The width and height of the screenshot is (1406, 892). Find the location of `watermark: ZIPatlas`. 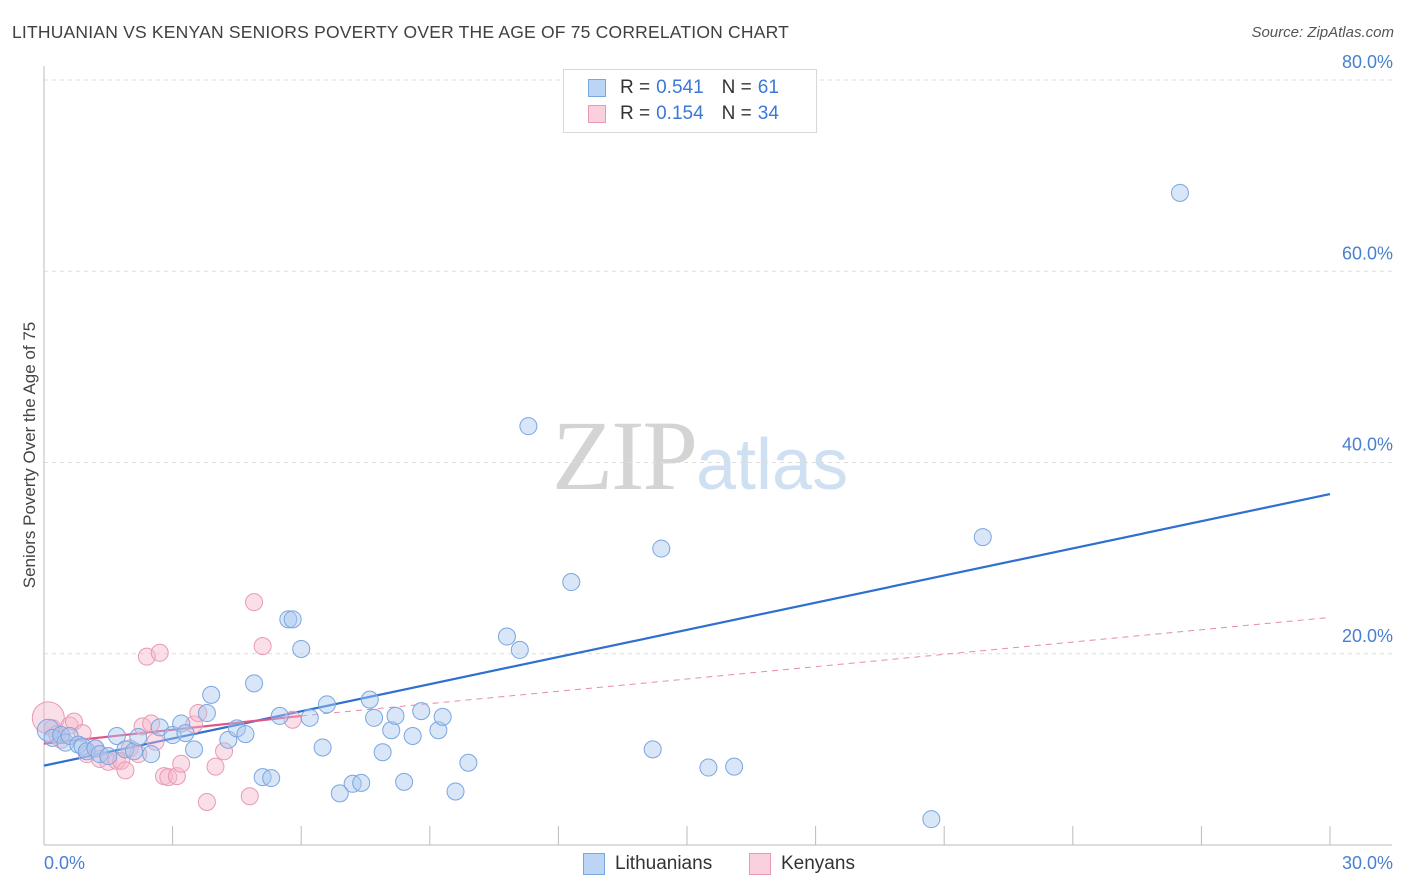

watermark: ZIPatlas is located at coordinates (700, 455).